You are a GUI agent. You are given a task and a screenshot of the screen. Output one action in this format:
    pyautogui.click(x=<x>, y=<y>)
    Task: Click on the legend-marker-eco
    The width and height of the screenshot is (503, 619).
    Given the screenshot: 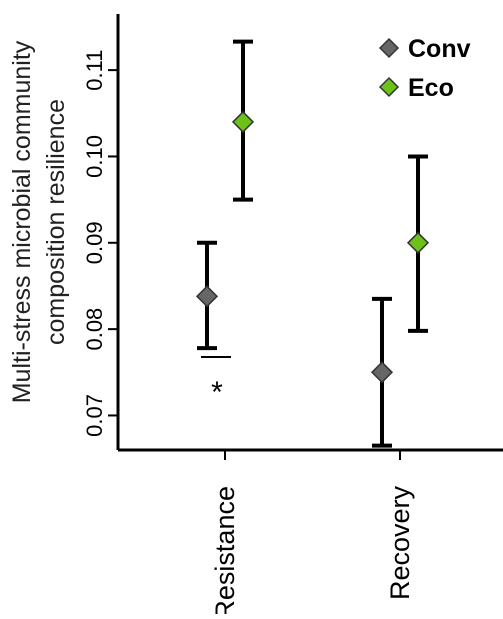 What is the action you would take?
    pyautogui.click(x=389, y=87)
    